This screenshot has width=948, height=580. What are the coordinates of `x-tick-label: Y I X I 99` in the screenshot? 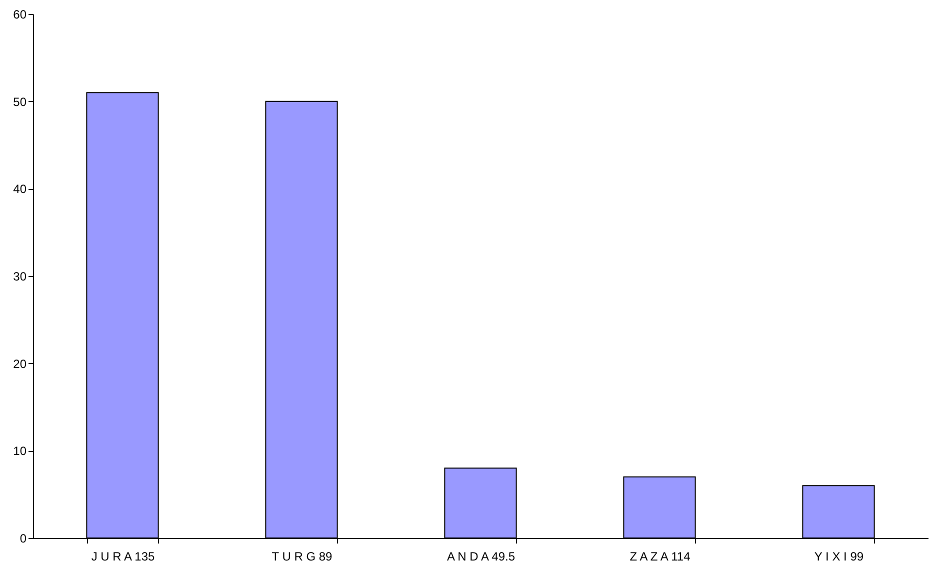 It's located at (839, 557).